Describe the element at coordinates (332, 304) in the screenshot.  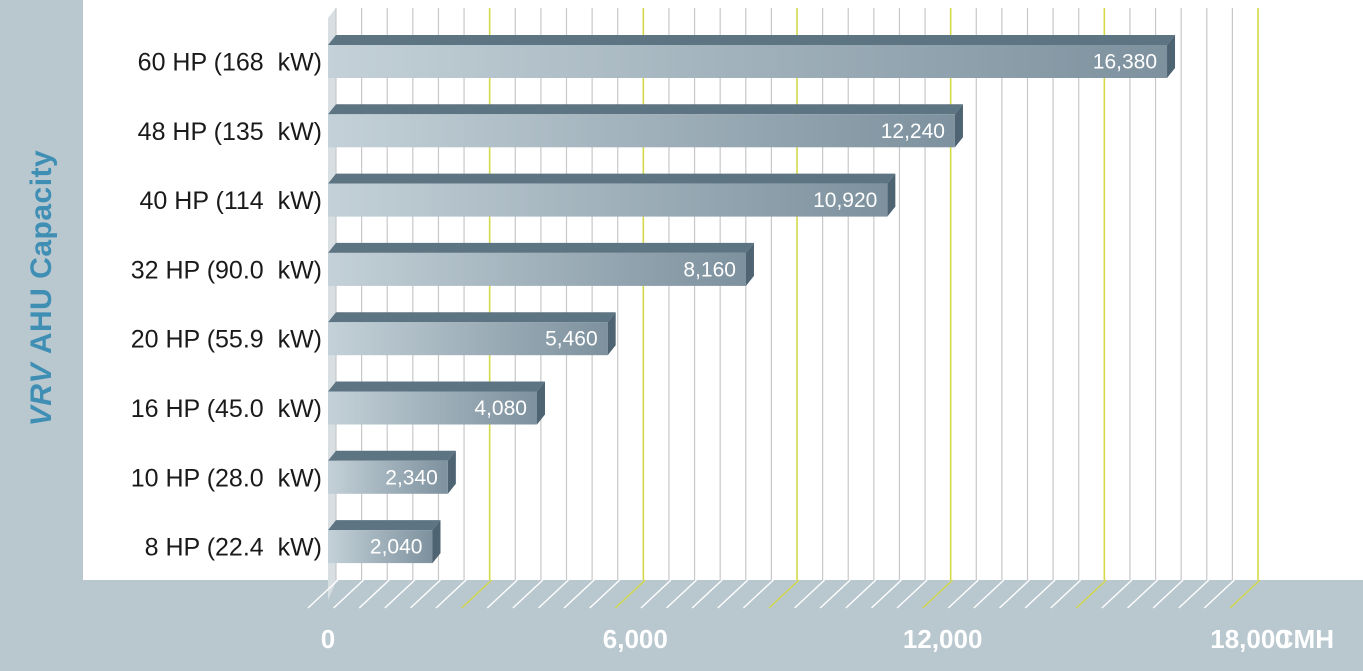
I see `plot-left-wall` at that location.